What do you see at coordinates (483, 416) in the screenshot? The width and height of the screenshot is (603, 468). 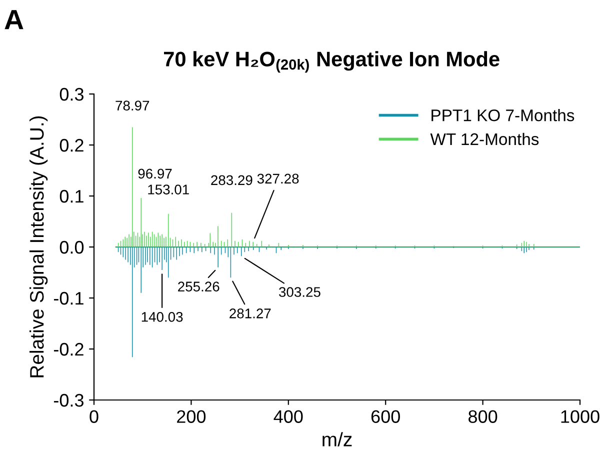 I see `x-tick-label: 800` at bounding box center [483, 416].